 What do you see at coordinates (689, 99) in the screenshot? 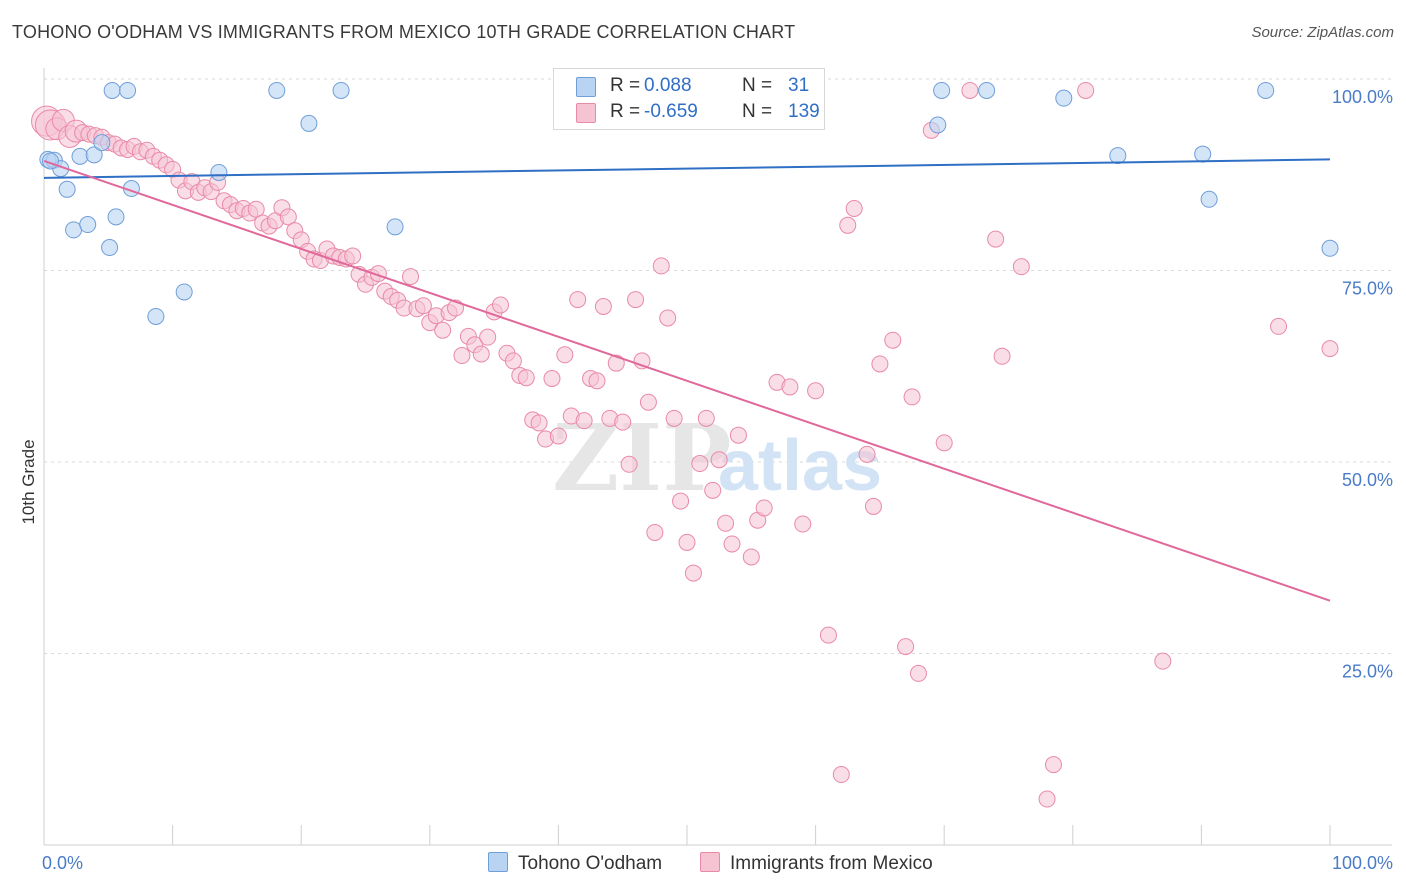
I see `correlation-legend: R = 0.088 N = 31 R = -0.659 N = 139` at bounding box center [689, 99].